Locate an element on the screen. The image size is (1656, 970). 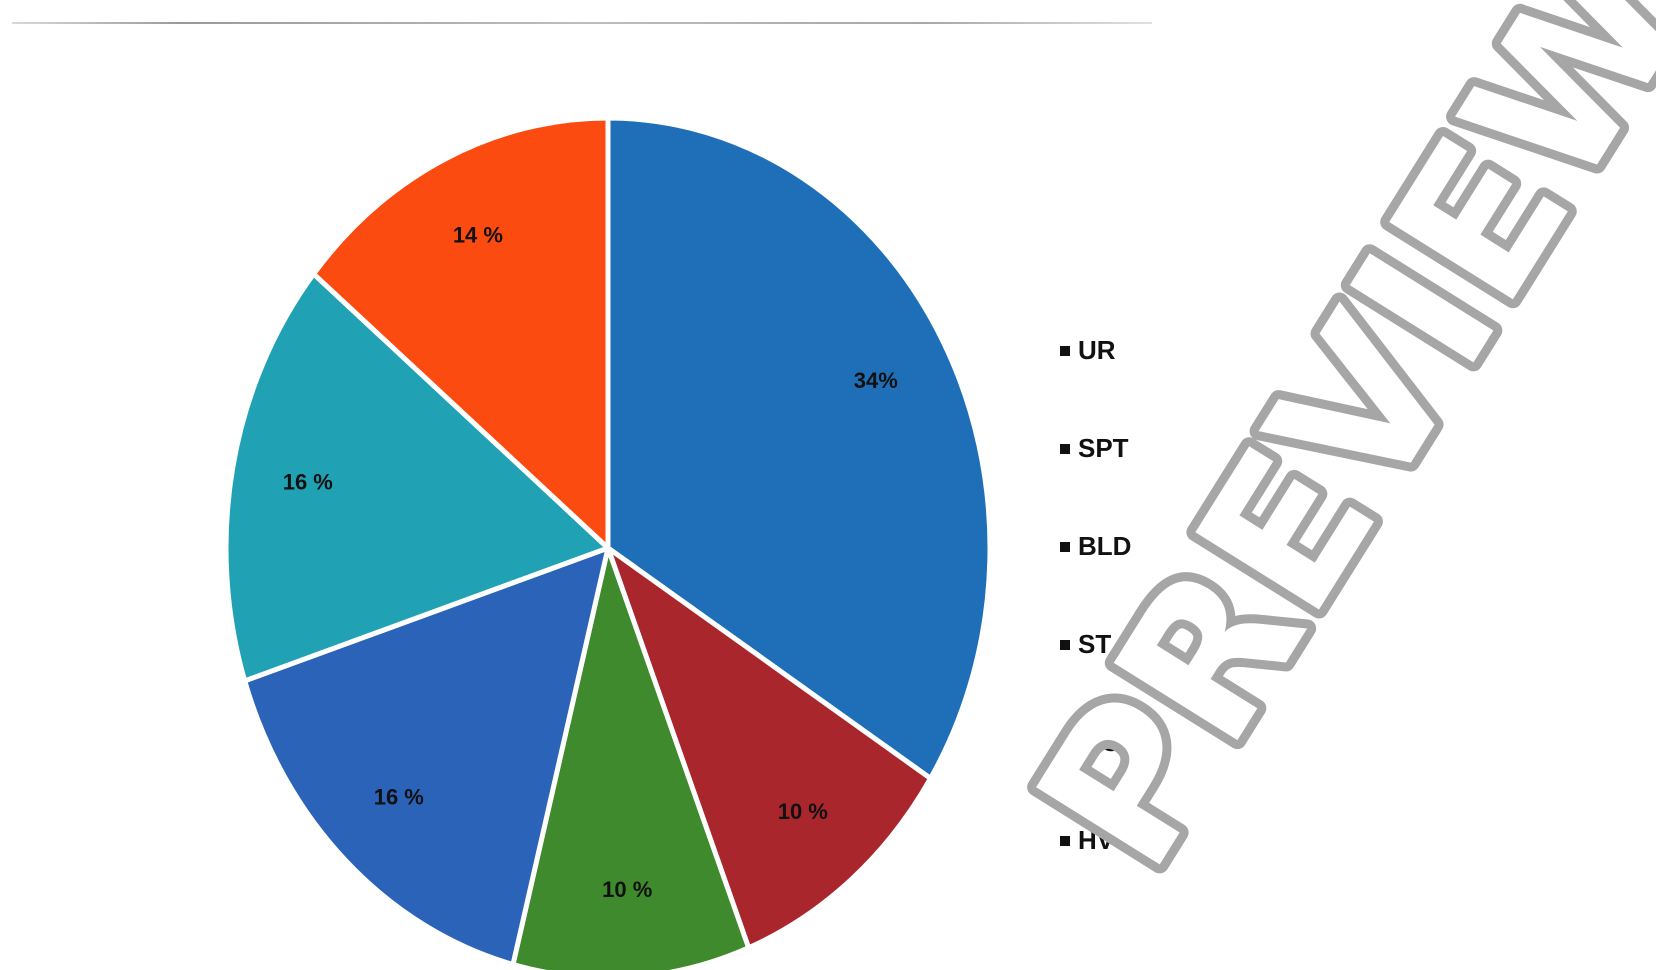
legend-item-st: ST is located at coordinates (1085, 644).